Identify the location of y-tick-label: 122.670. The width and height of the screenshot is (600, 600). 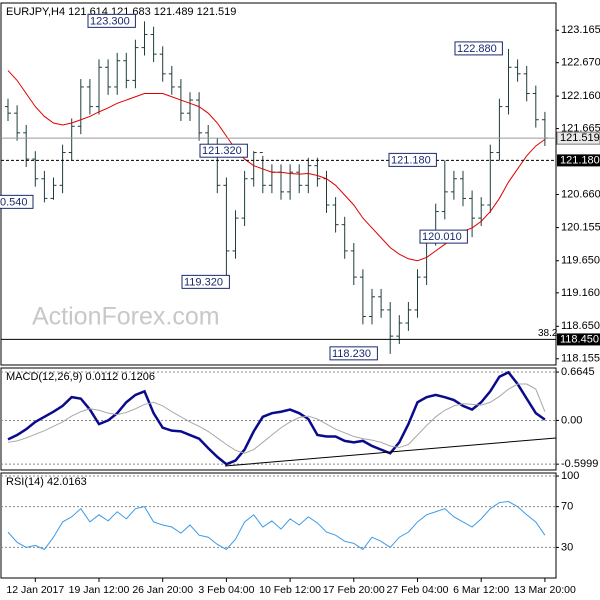
(580, 63).